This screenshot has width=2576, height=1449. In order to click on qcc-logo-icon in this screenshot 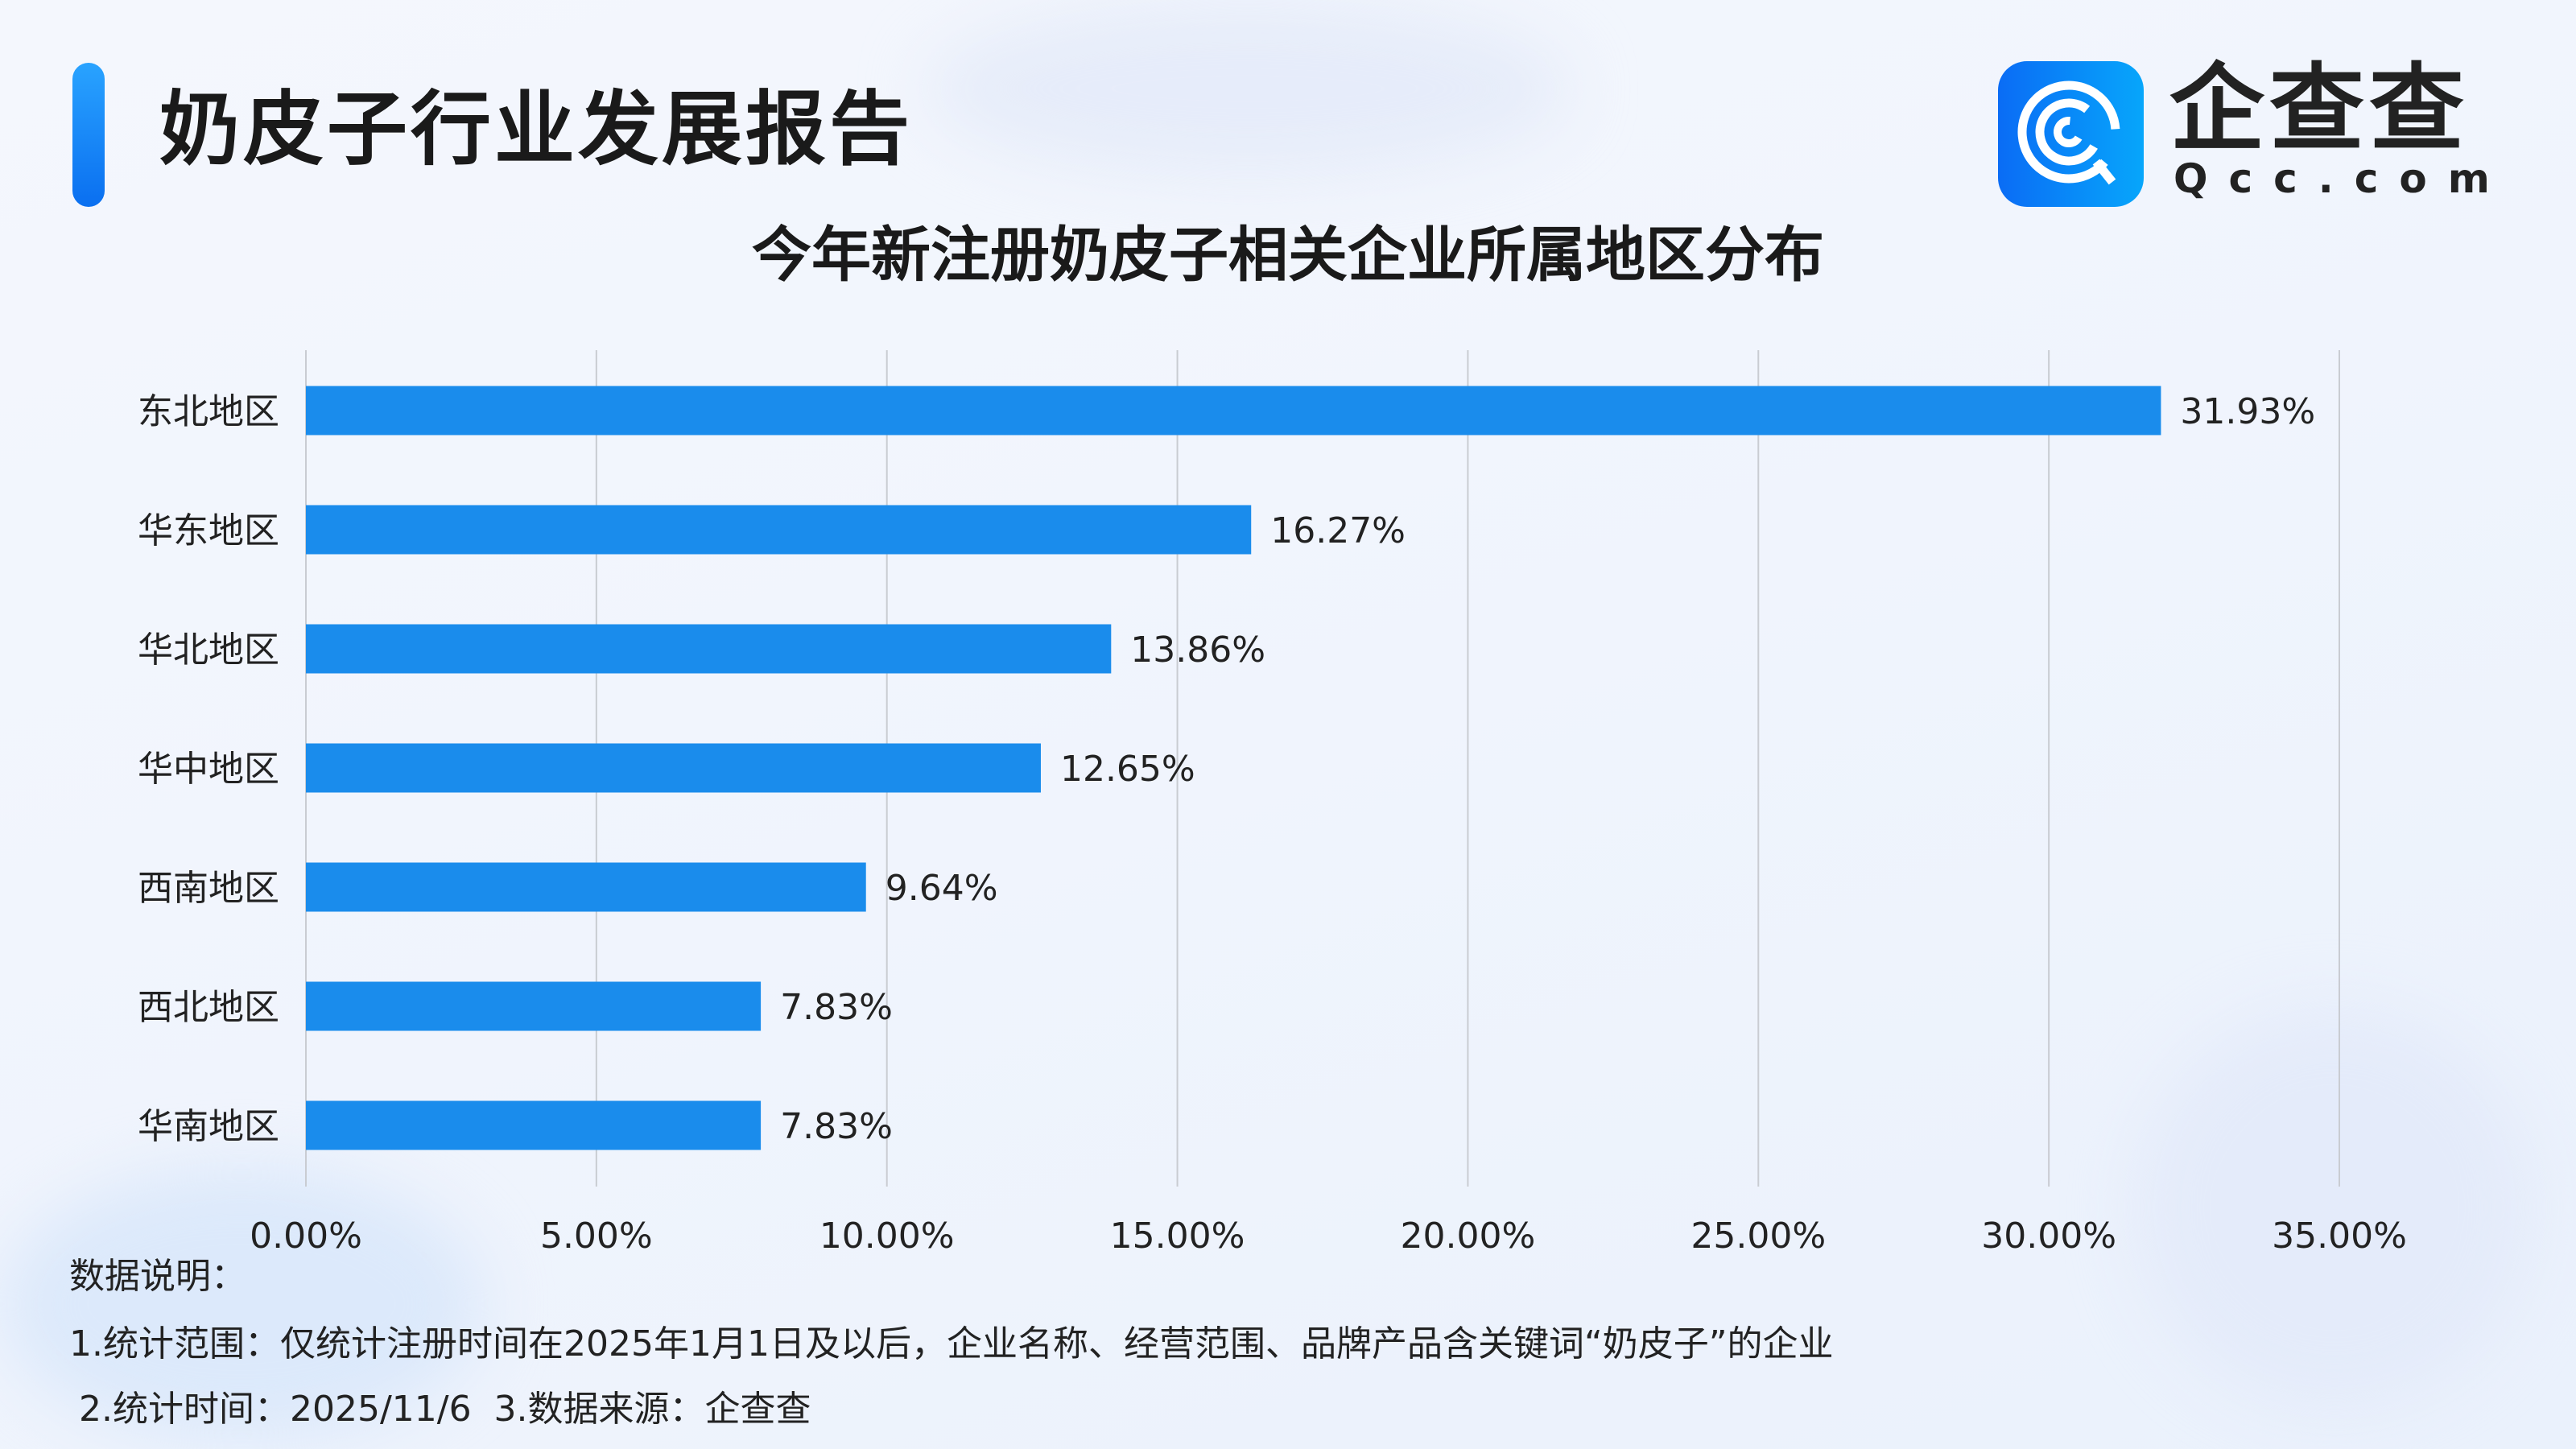, I will do `click(2071, 134)`.